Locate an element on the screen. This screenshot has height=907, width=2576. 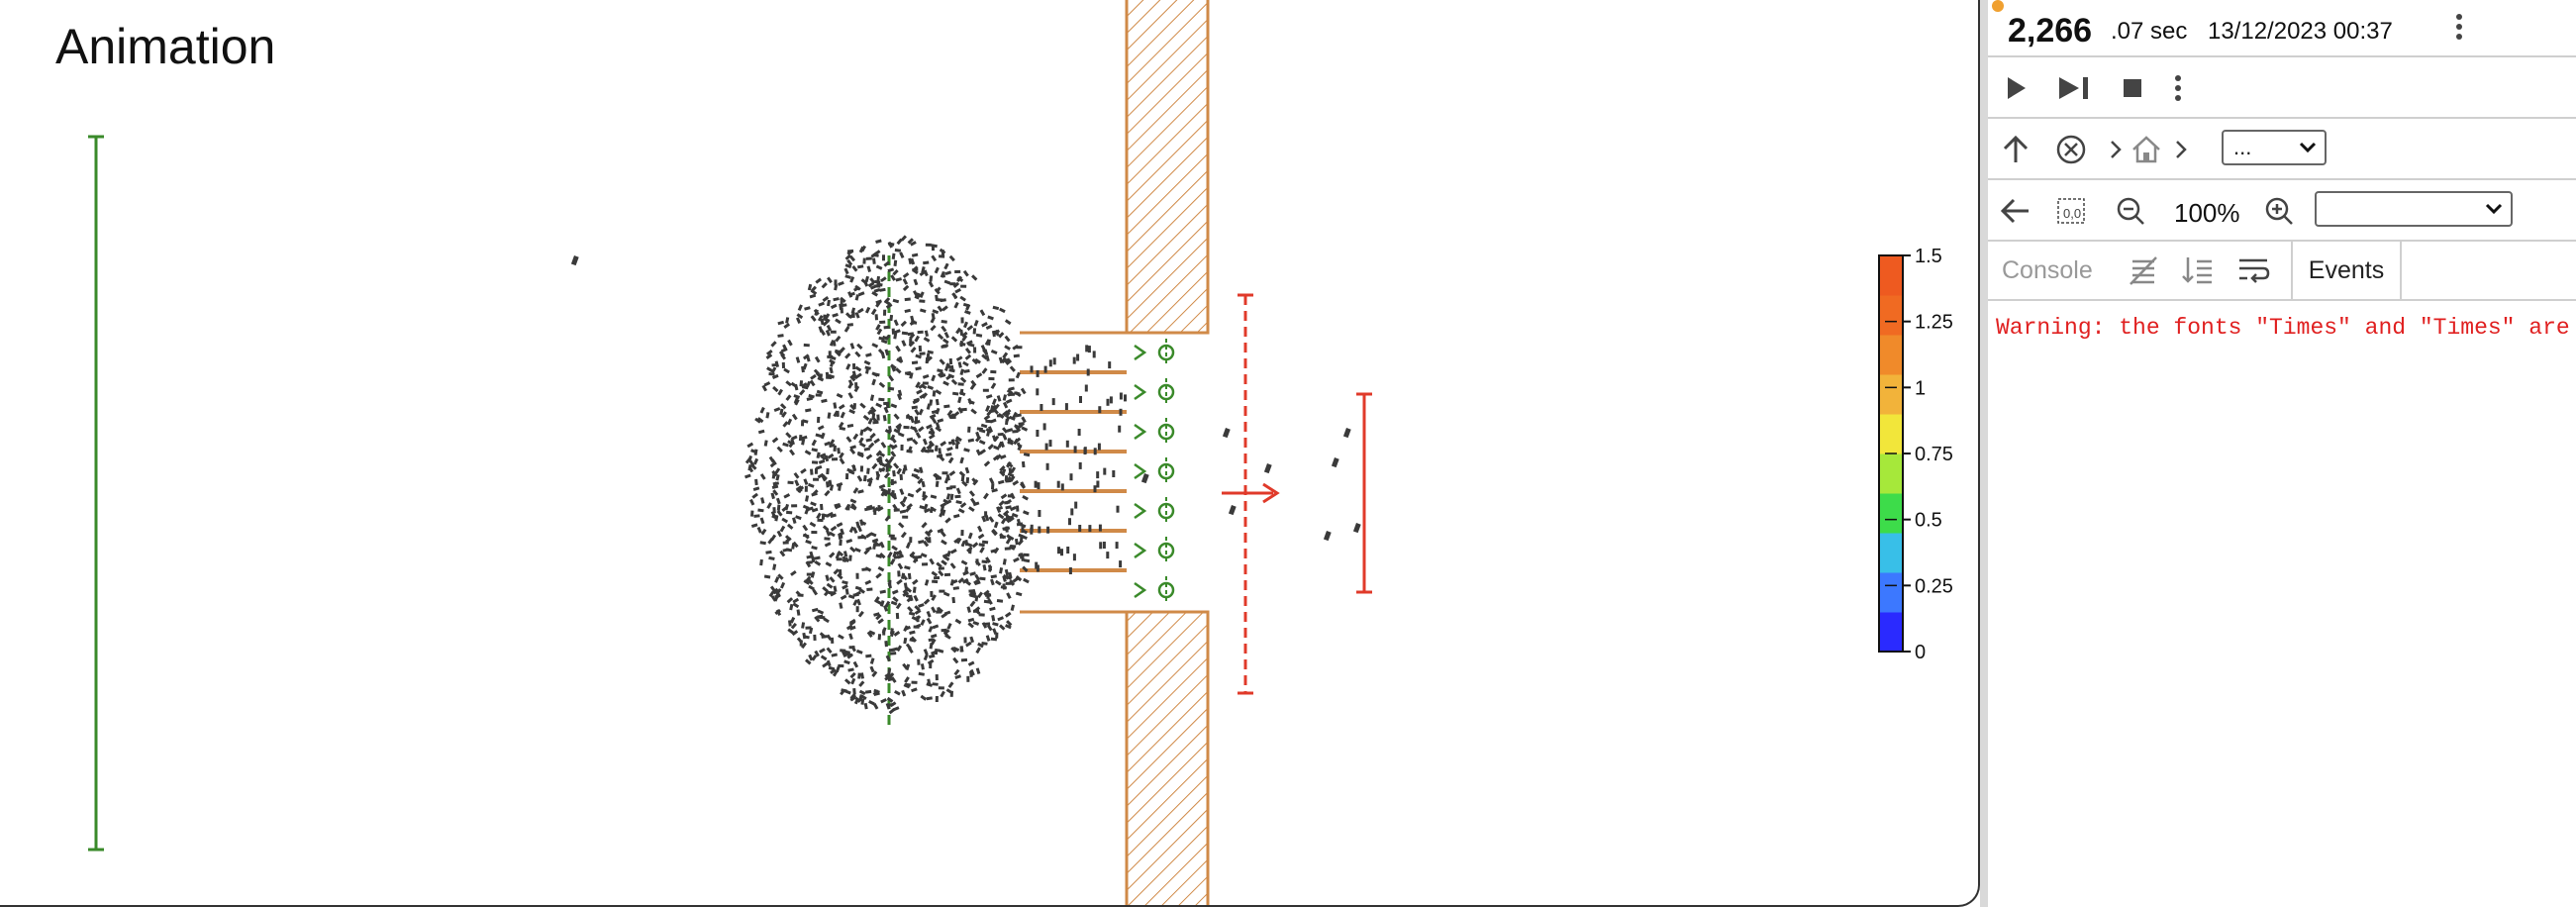
arrow-left-icon is located at coordinates (2016, 211).